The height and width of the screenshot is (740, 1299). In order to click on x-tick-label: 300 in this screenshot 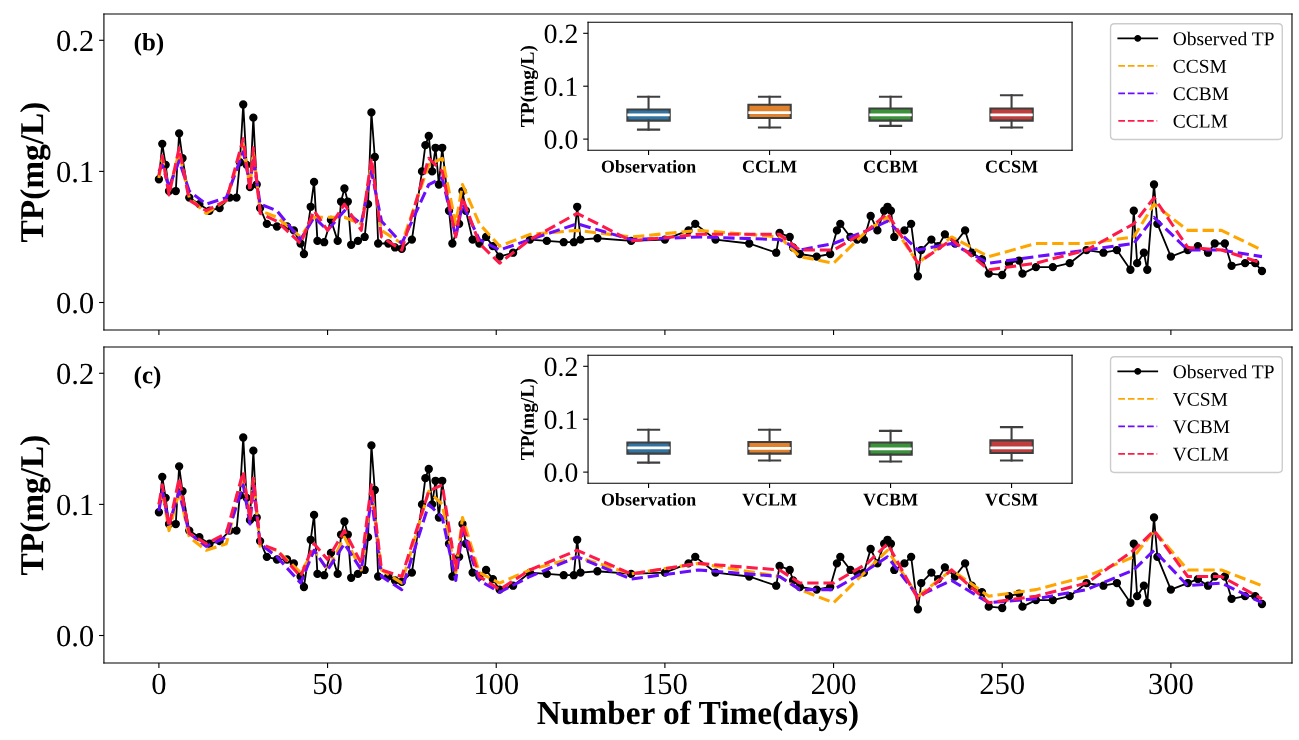, I will do `click(1171, 684)`.